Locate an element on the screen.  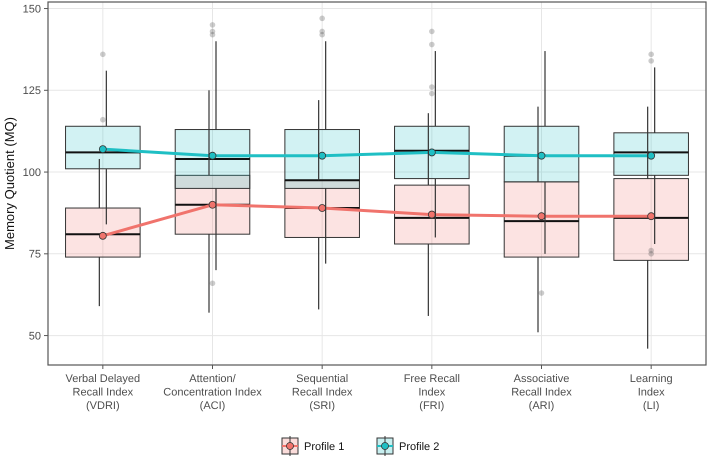
x-tick-label: Free Recall Index (FRI) is located at coordinates (432, 392).